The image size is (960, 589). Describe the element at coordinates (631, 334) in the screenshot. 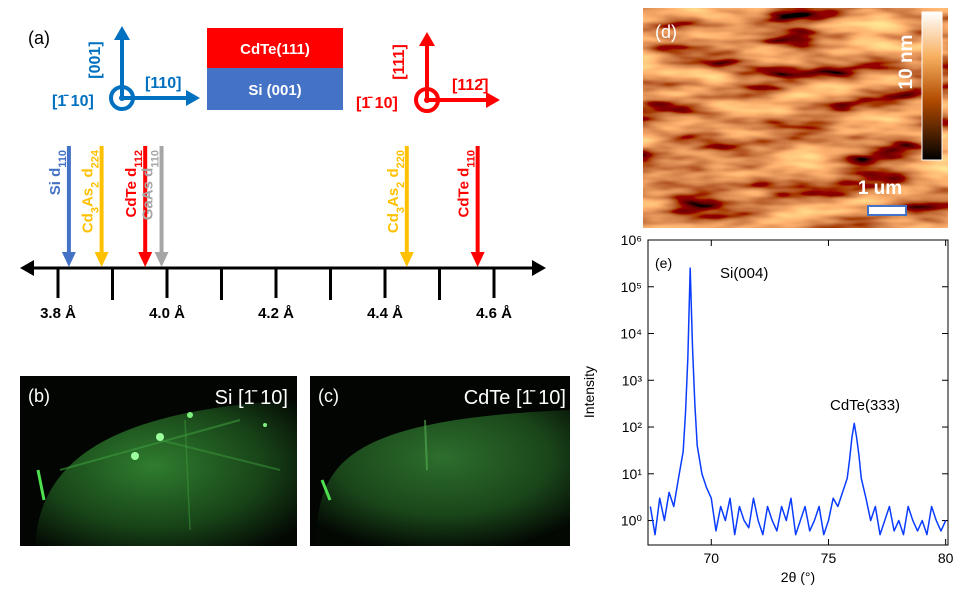

I see `y-tick-label: 10⁴` at that location.